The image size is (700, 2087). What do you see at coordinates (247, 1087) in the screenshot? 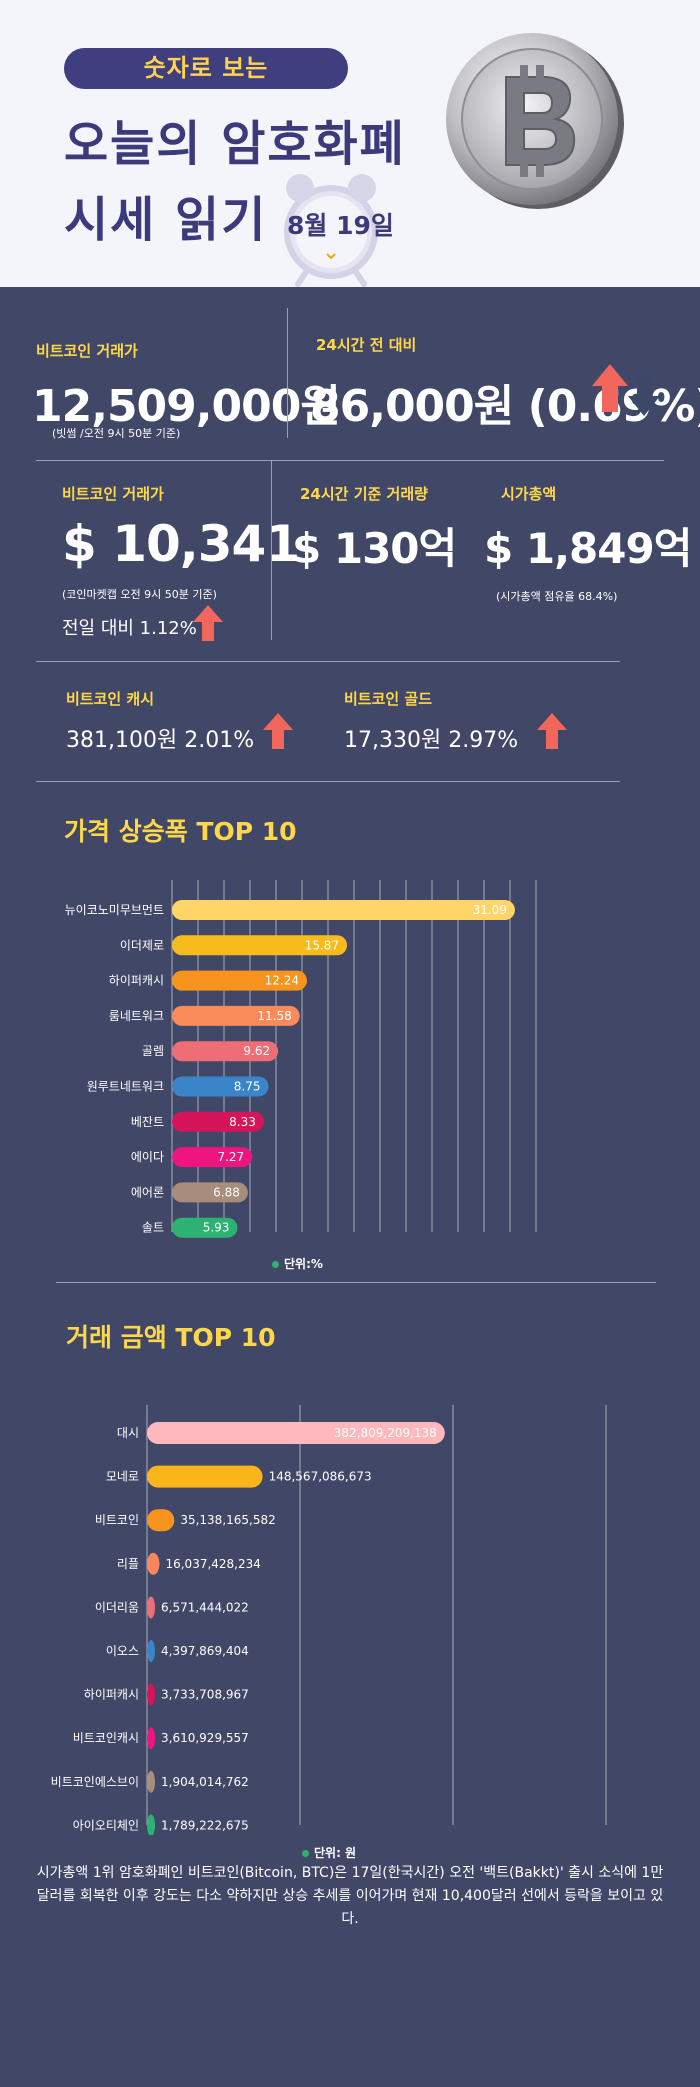
I see `data-label: 8.75` at bounding box center [247, 1087].